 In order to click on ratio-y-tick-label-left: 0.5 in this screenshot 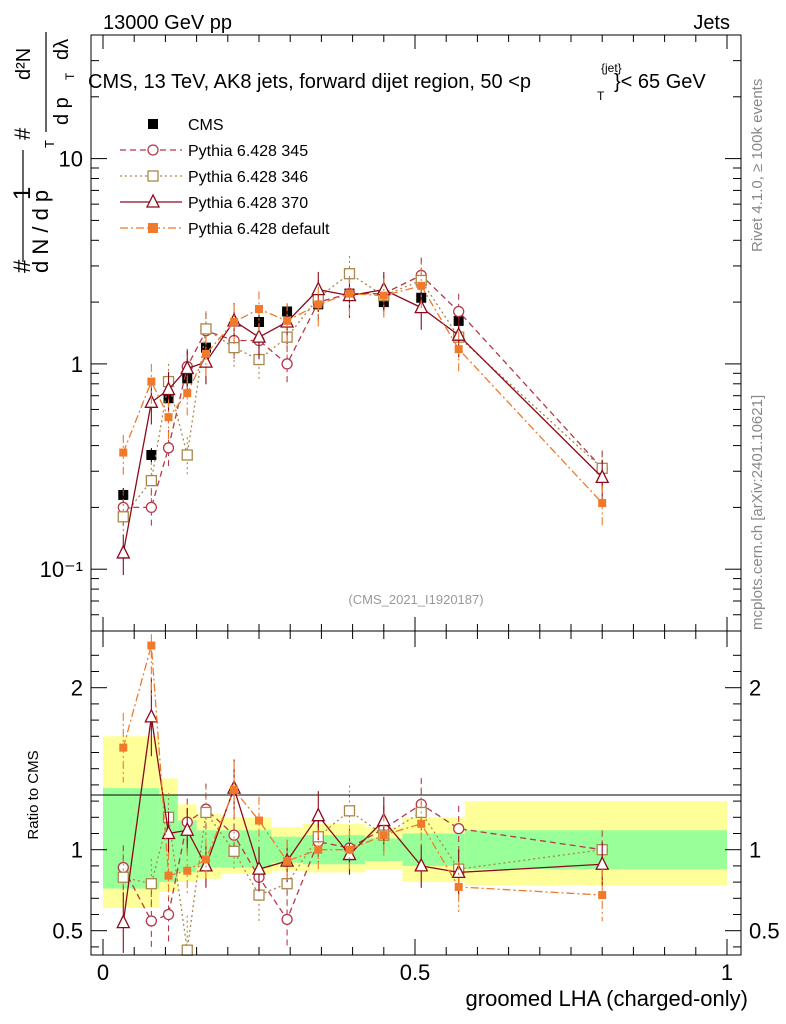, I will do `click(67, 931)`.